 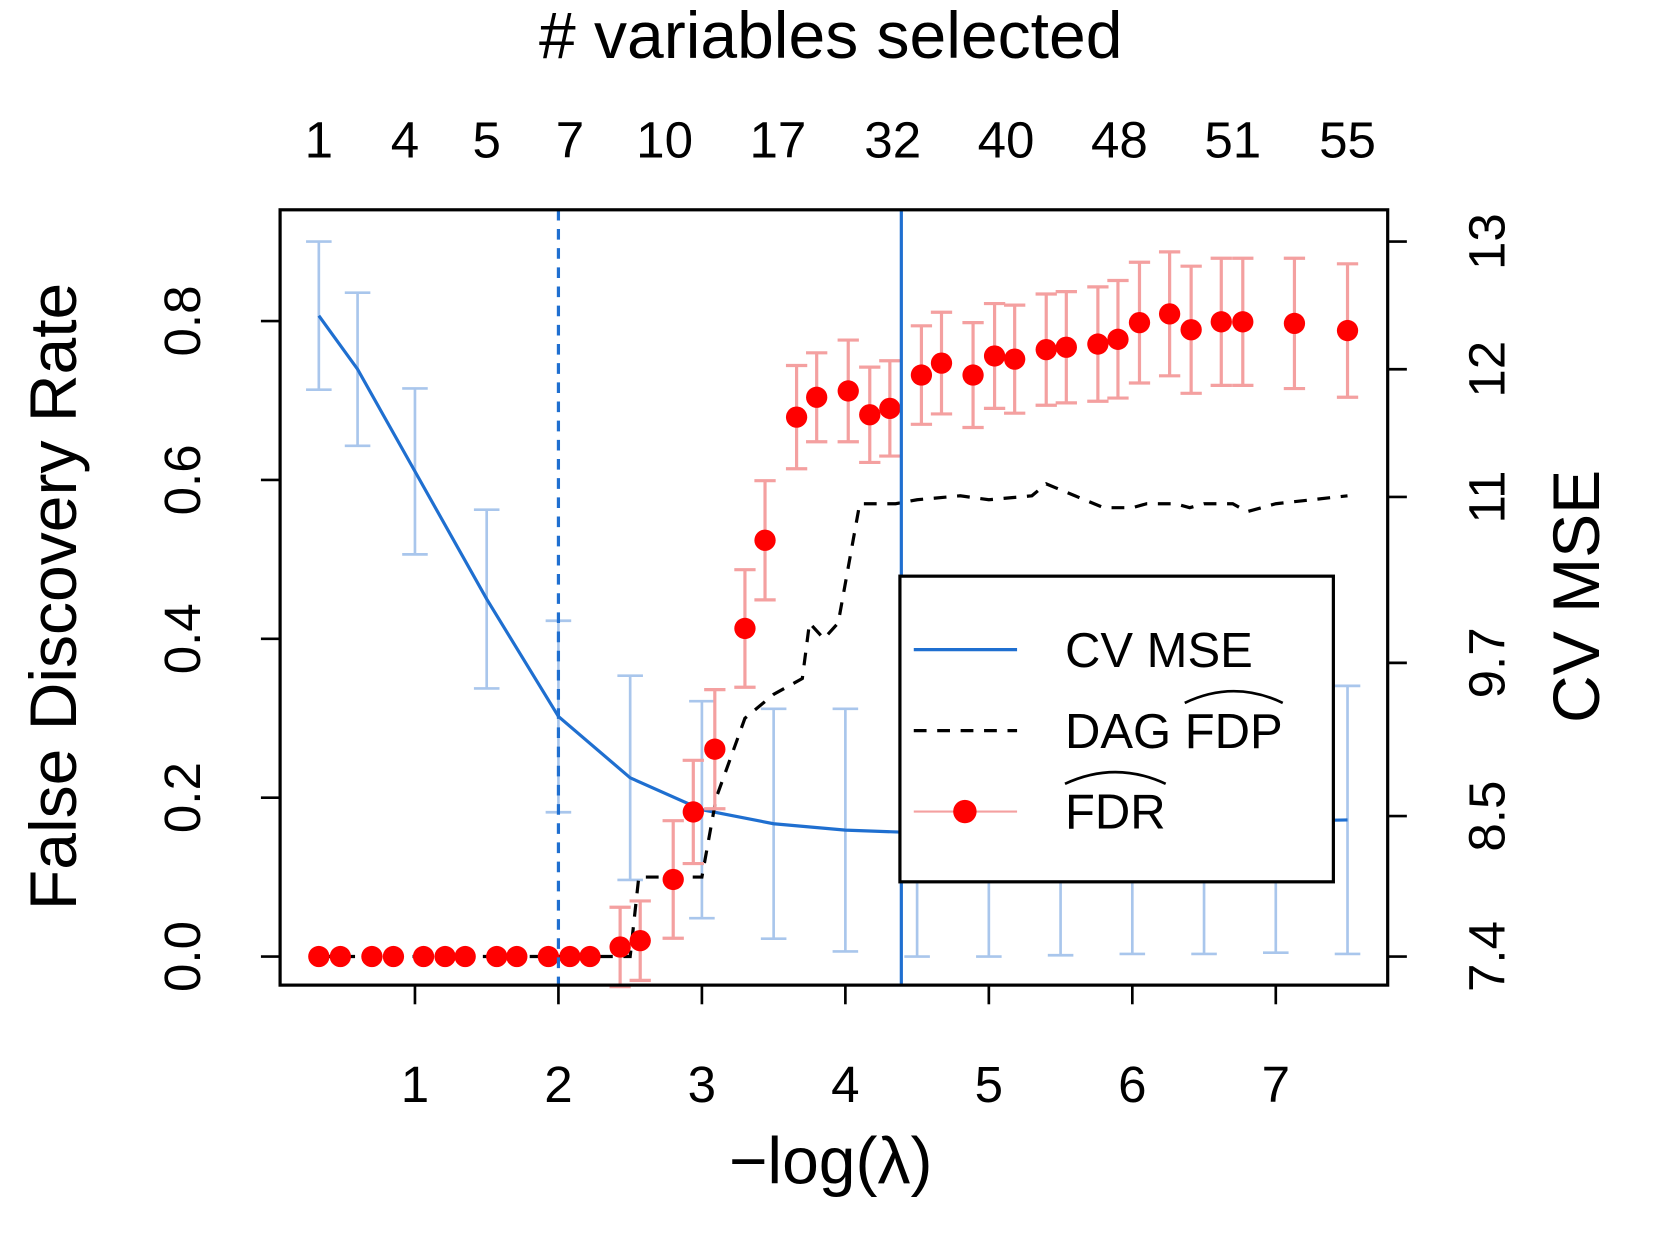 I want to click on x2-tick-label: 32, so click(x=892, y=139).